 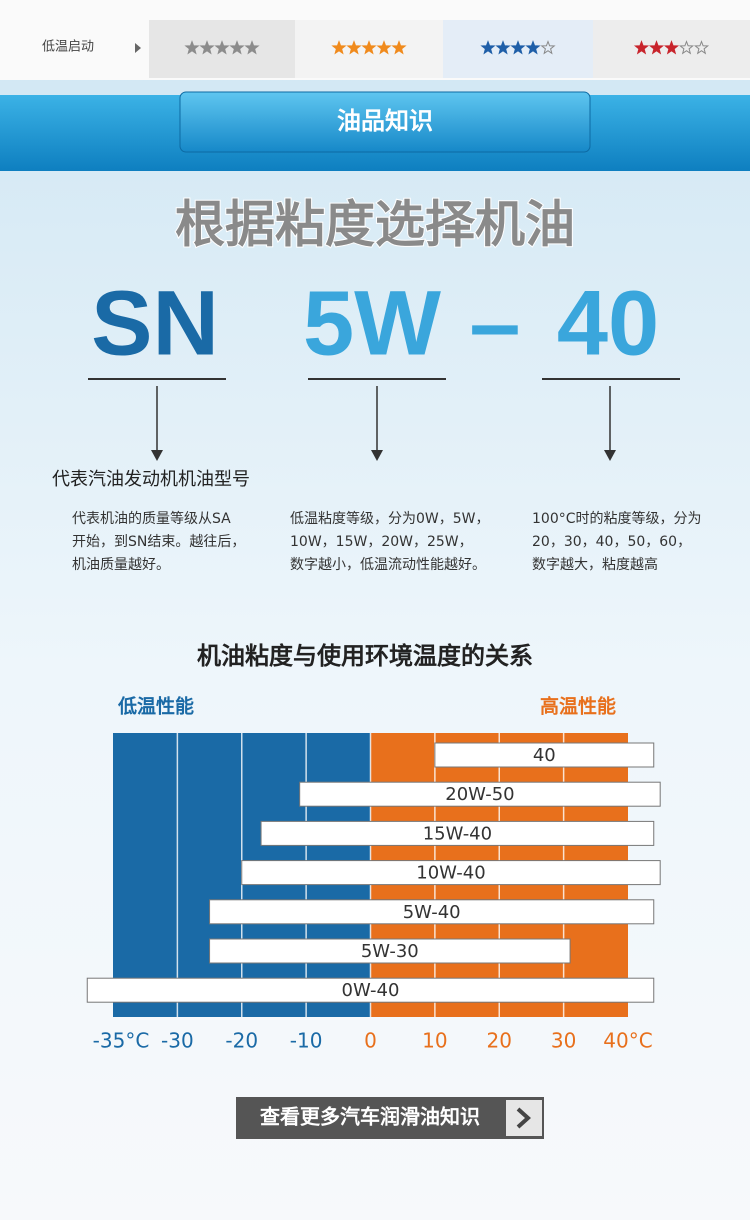 What do you see at coordinates (241, 1041) in the screenshot?
I see `x-tick-label: -20` at bounding box center [241, 1041].